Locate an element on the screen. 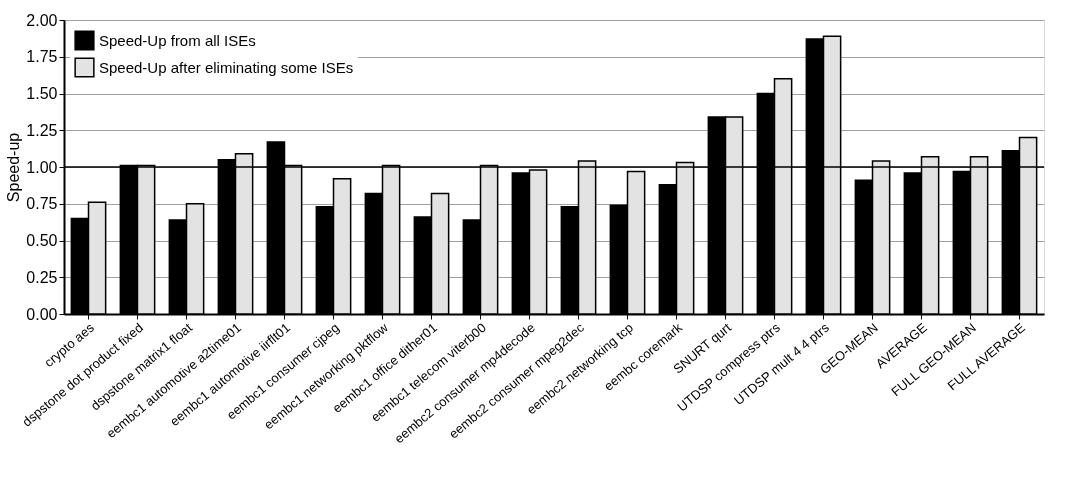  y-tick-label: 0.00 is located at coordinates (42, 314).